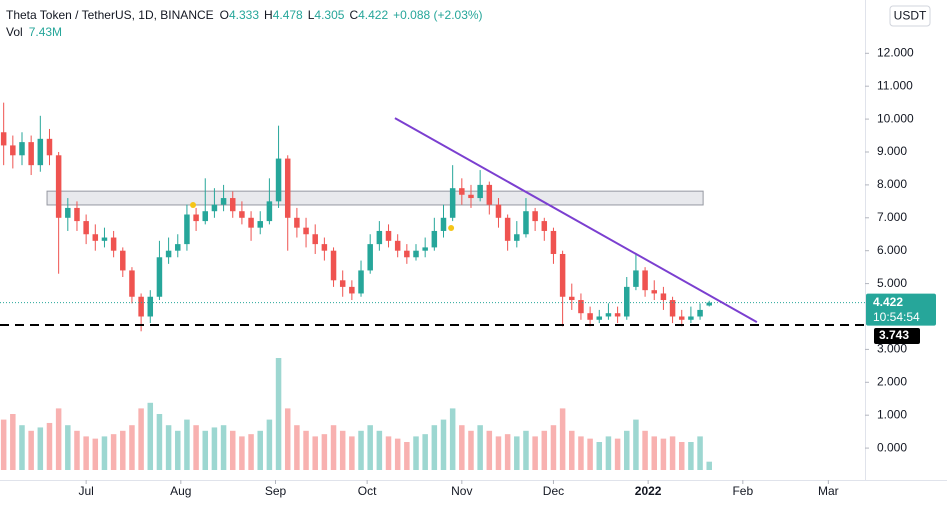 Image resolution: width=947 pixels, height=509 pixels. Describe the element at coordinates (892, 283) in the screenshot. I see `y-tick-label: 5.000` at that location.